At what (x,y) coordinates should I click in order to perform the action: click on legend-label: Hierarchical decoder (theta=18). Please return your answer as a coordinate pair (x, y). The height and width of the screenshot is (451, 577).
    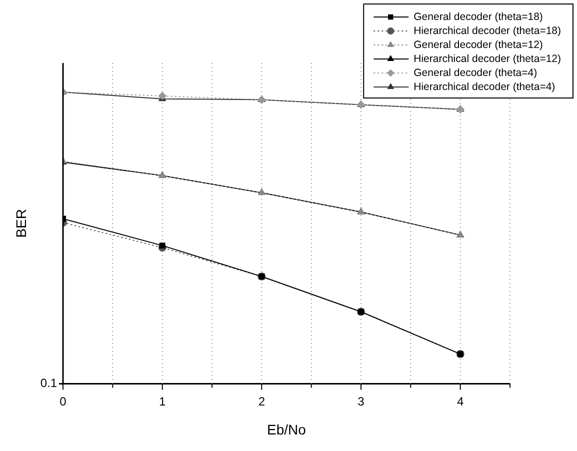
    Looking at the image, I should click on (488, 30).